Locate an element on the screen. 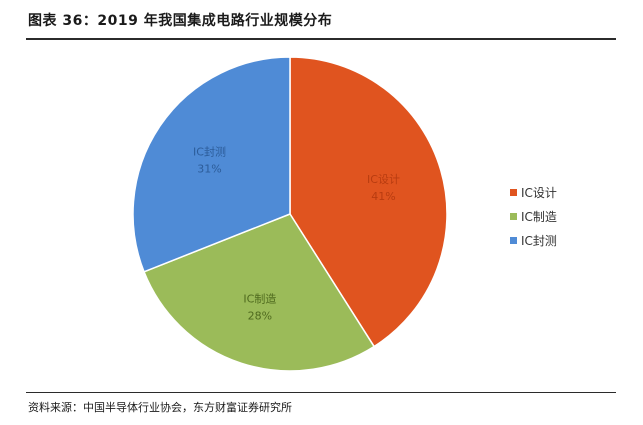 Image resolution: width=643 pixels, height=425 pixels. pie-slice-ic-packaging-test is located at coordinates (211, 164).